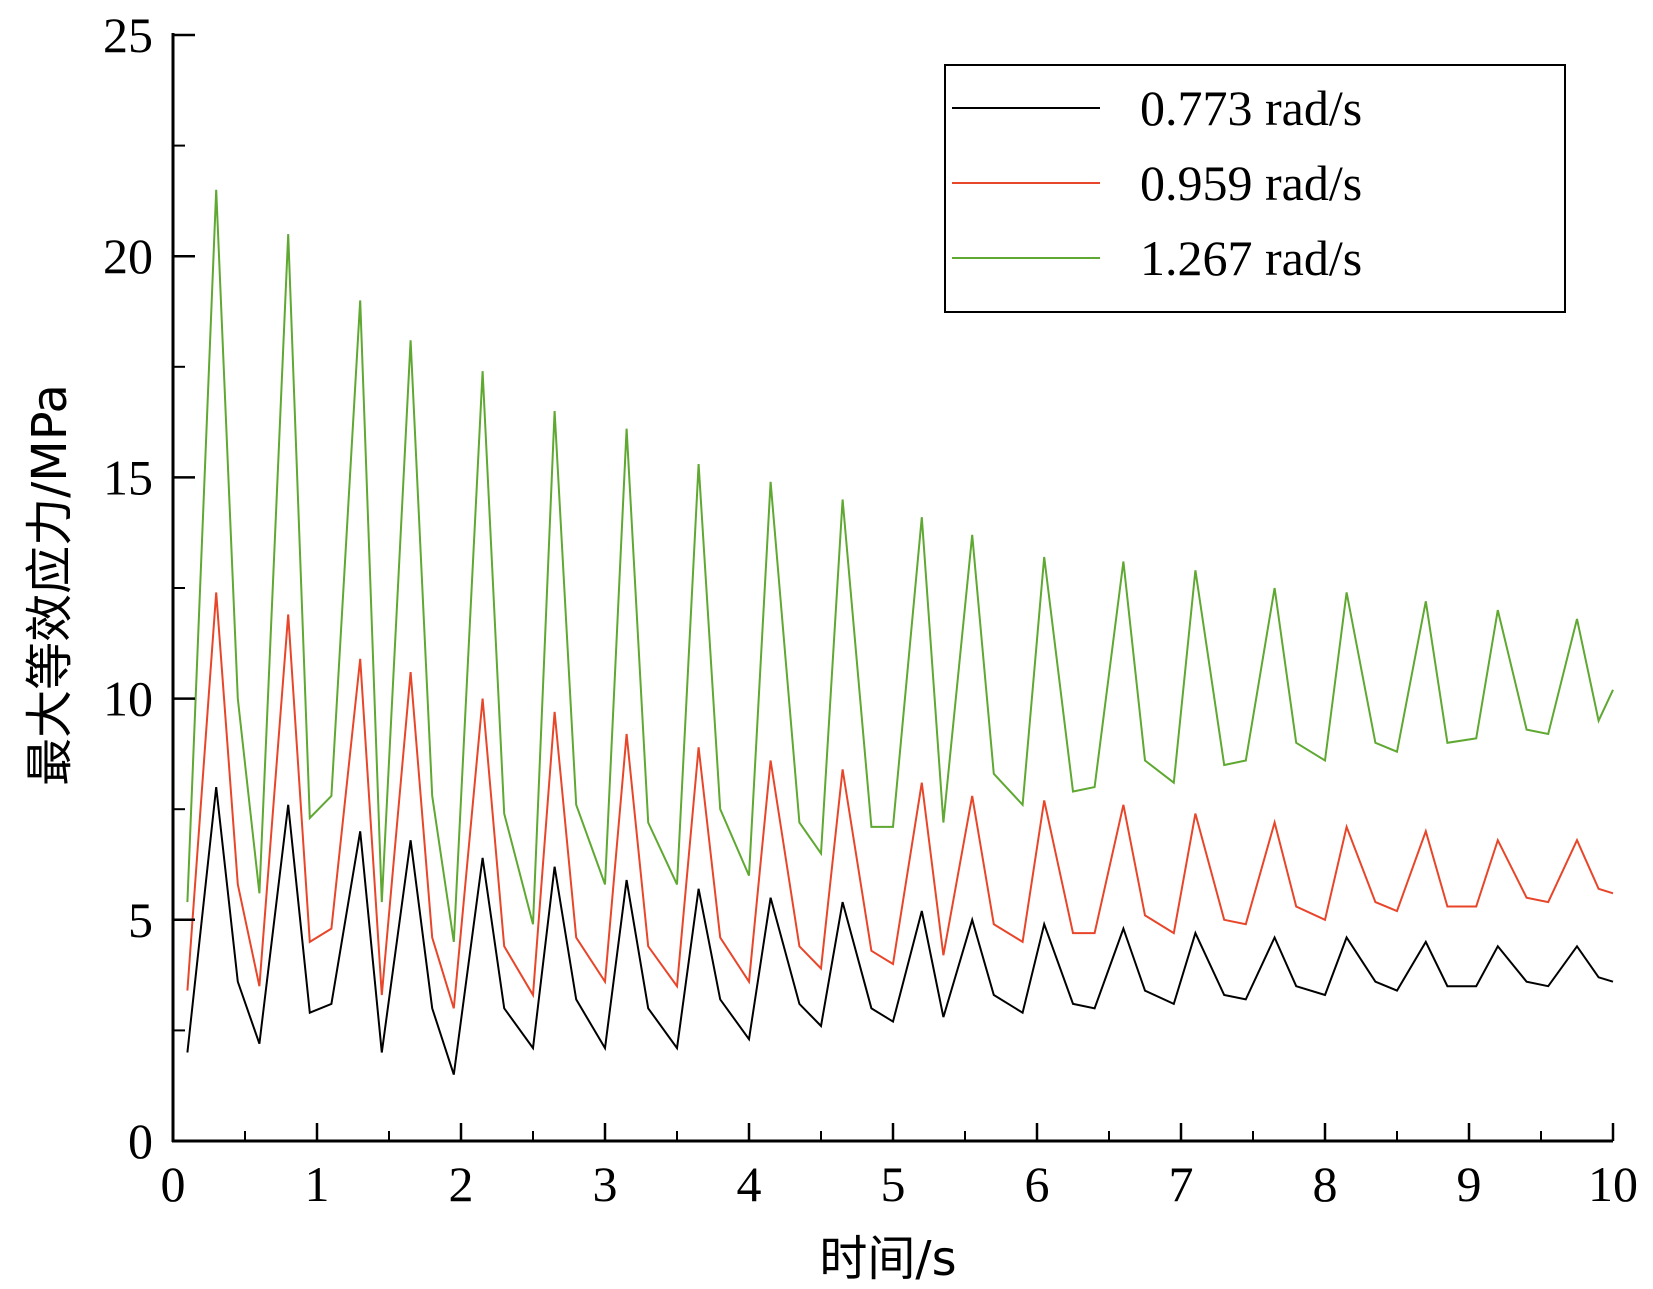 The image size is (1653, 1289). What do you see at coordinates (1251, 258) in the screenshot?
I see `legend-label-3: 1.267 rad/s` at bounding box center [1251, 258].